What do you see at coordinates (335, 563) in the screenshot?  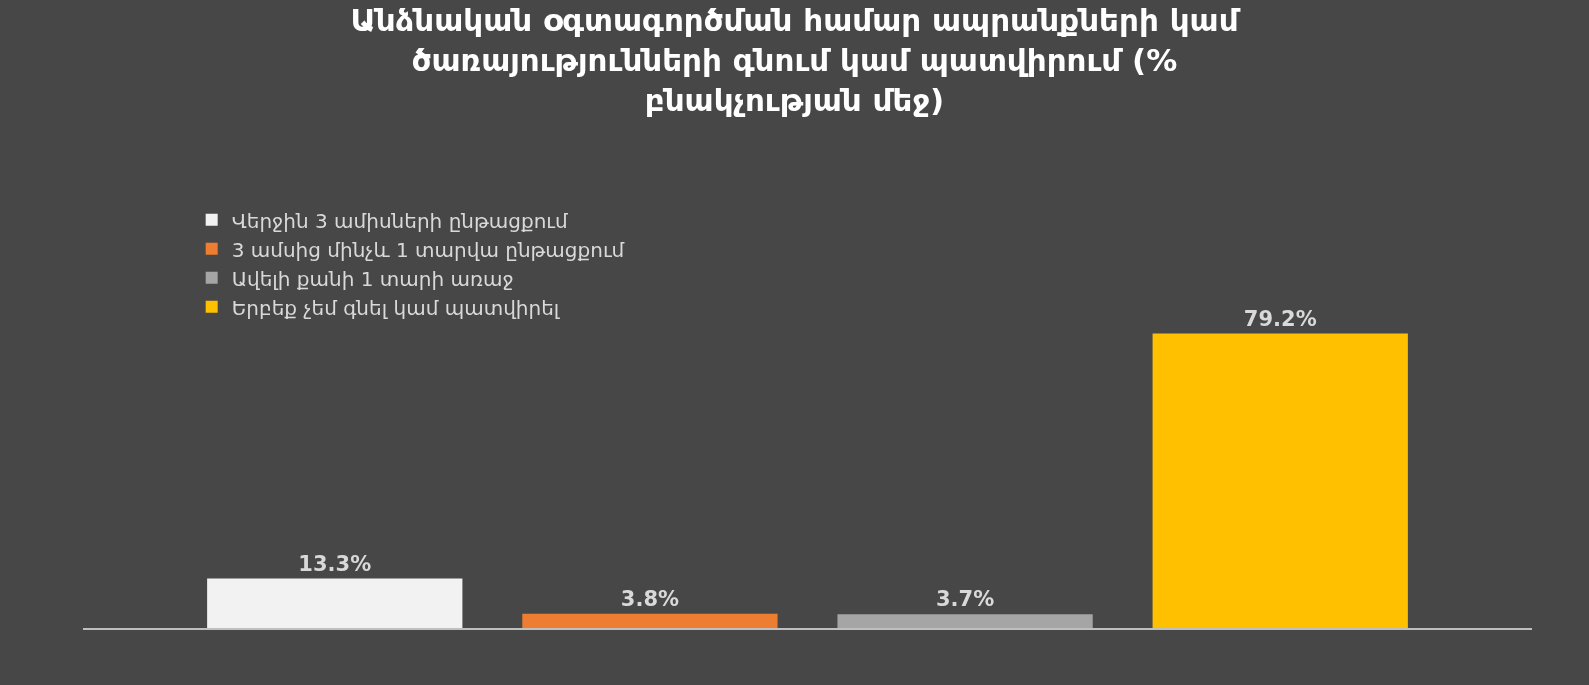 I see `data-label: 13.3%` at bounding box center [335, 563].